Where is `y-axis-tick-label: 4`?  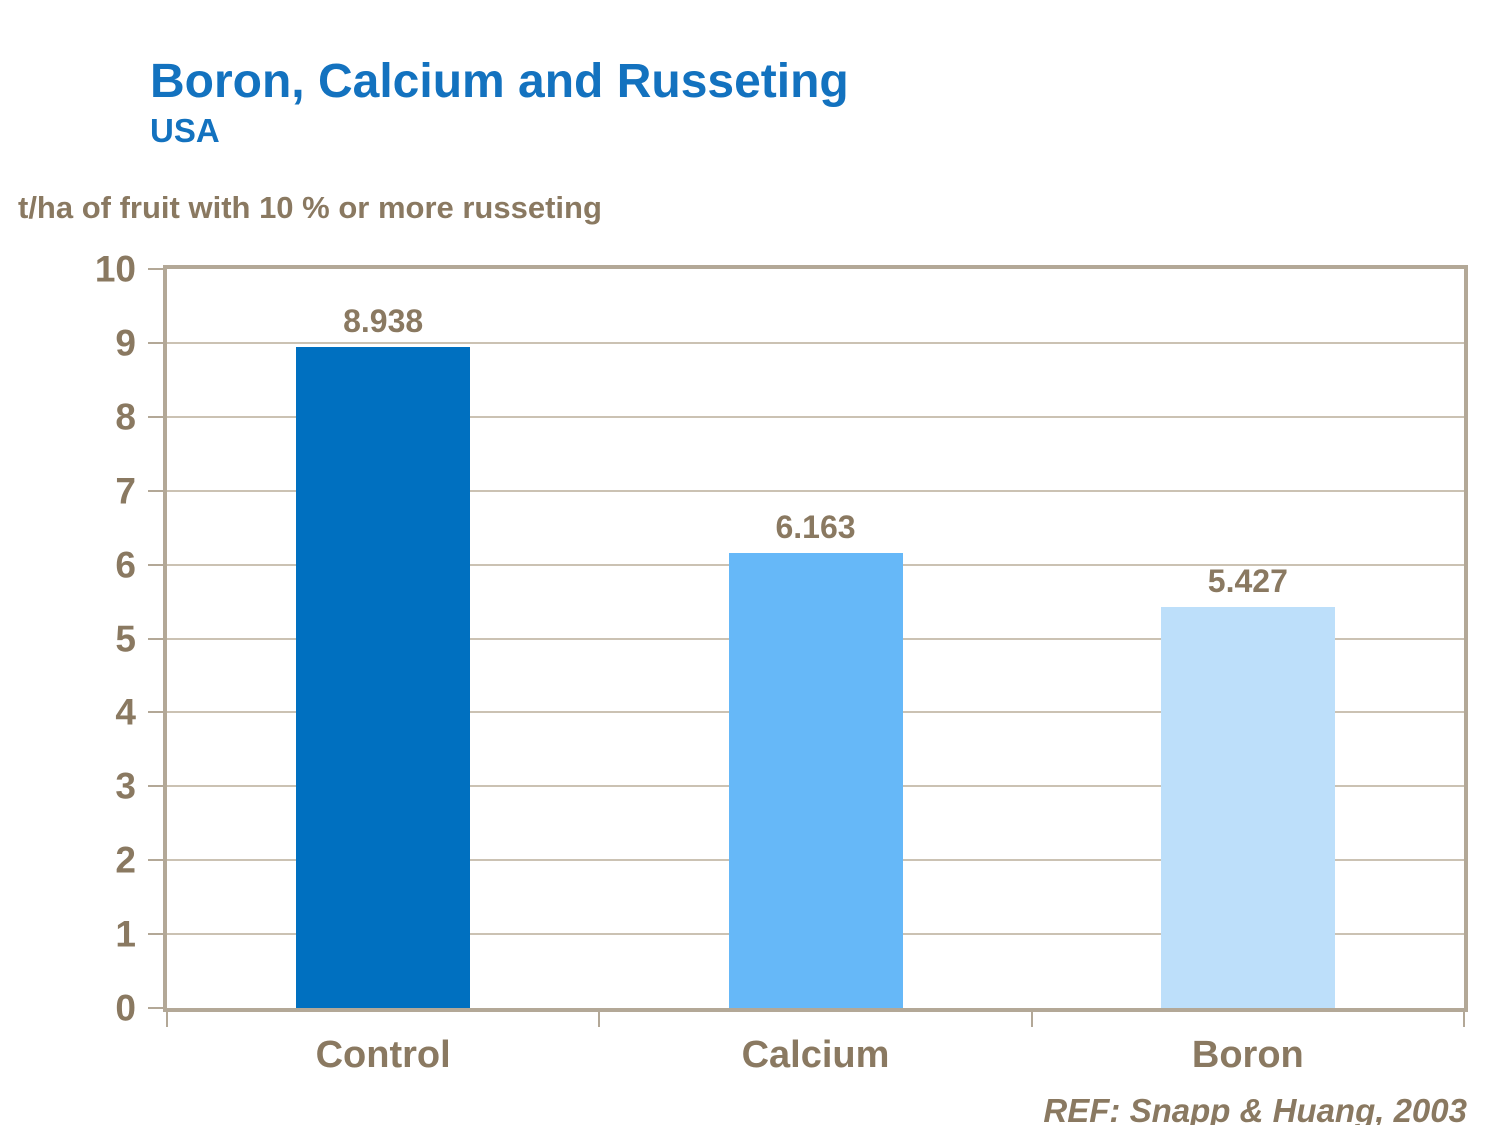 y-axis-tick-label: 4 is located at coordinates (125, 712).